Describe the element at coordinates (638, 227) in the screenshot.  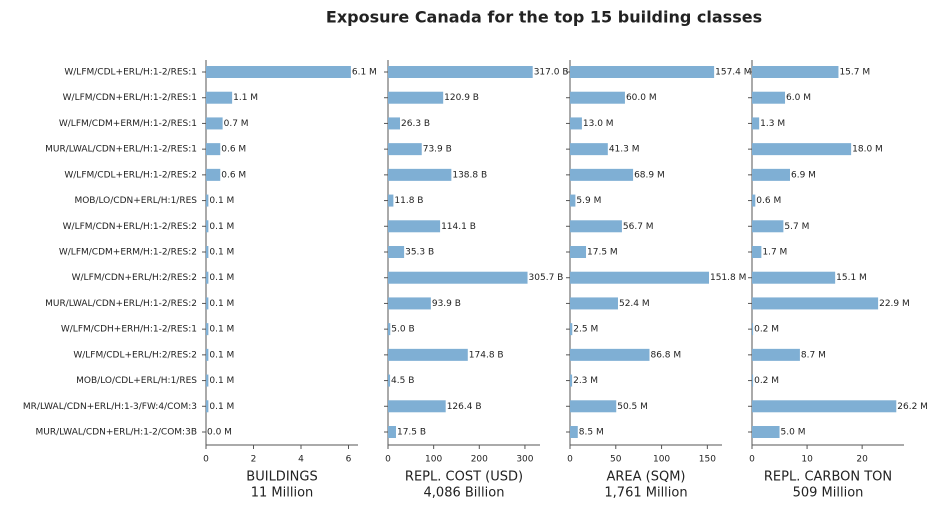
I see `value-label: 56.7 M` at that location.